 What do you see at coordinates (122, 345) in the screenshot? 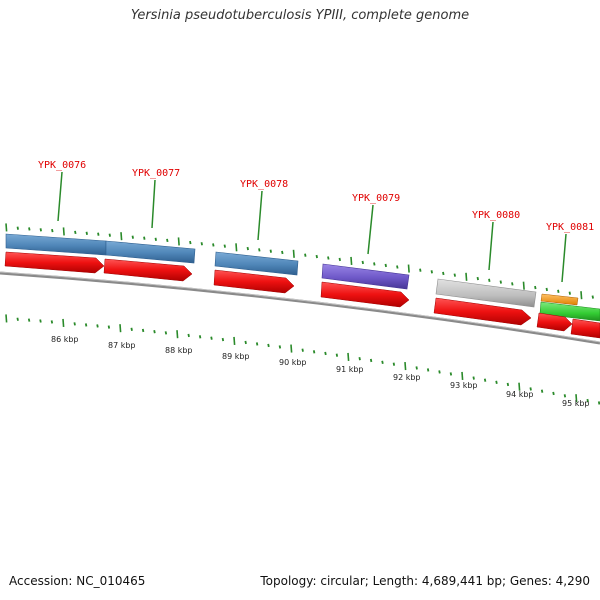
I see `scale-label-87: 87 kbp` at bounding box center [122, 345].